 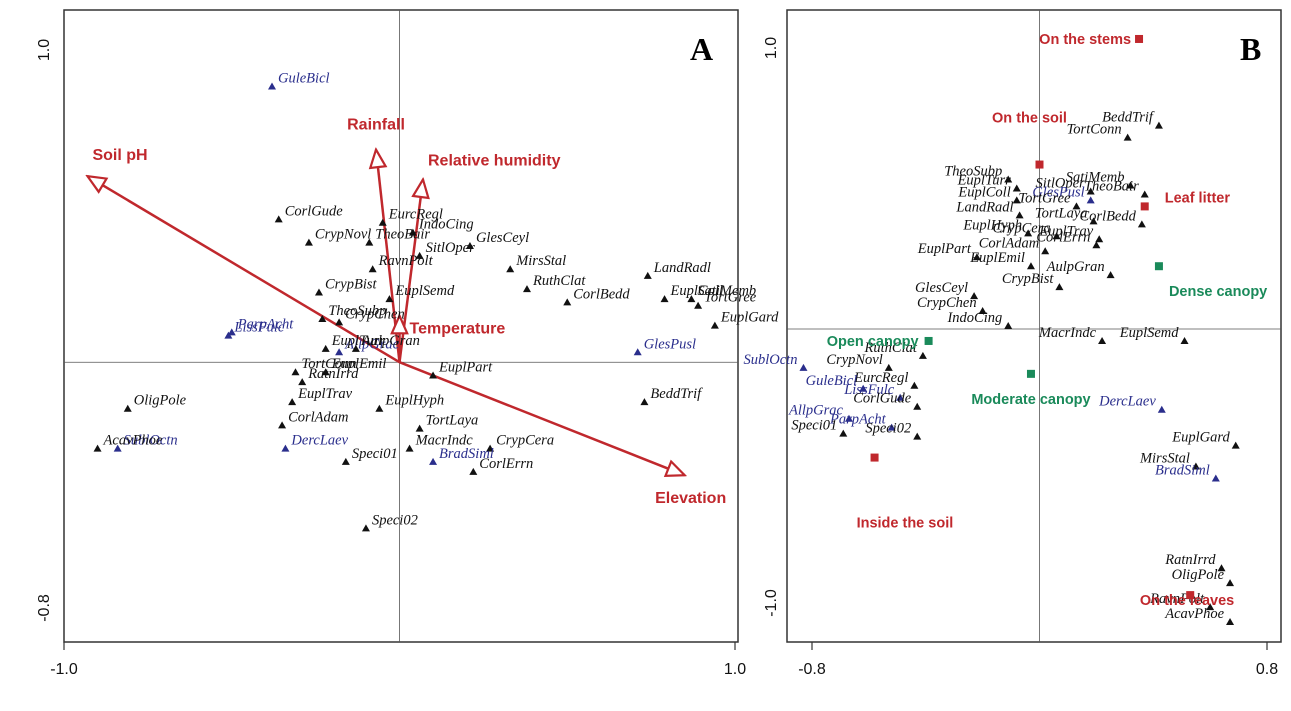 I want to click on species-marker-a-landradl, so click(x=647, y=275).